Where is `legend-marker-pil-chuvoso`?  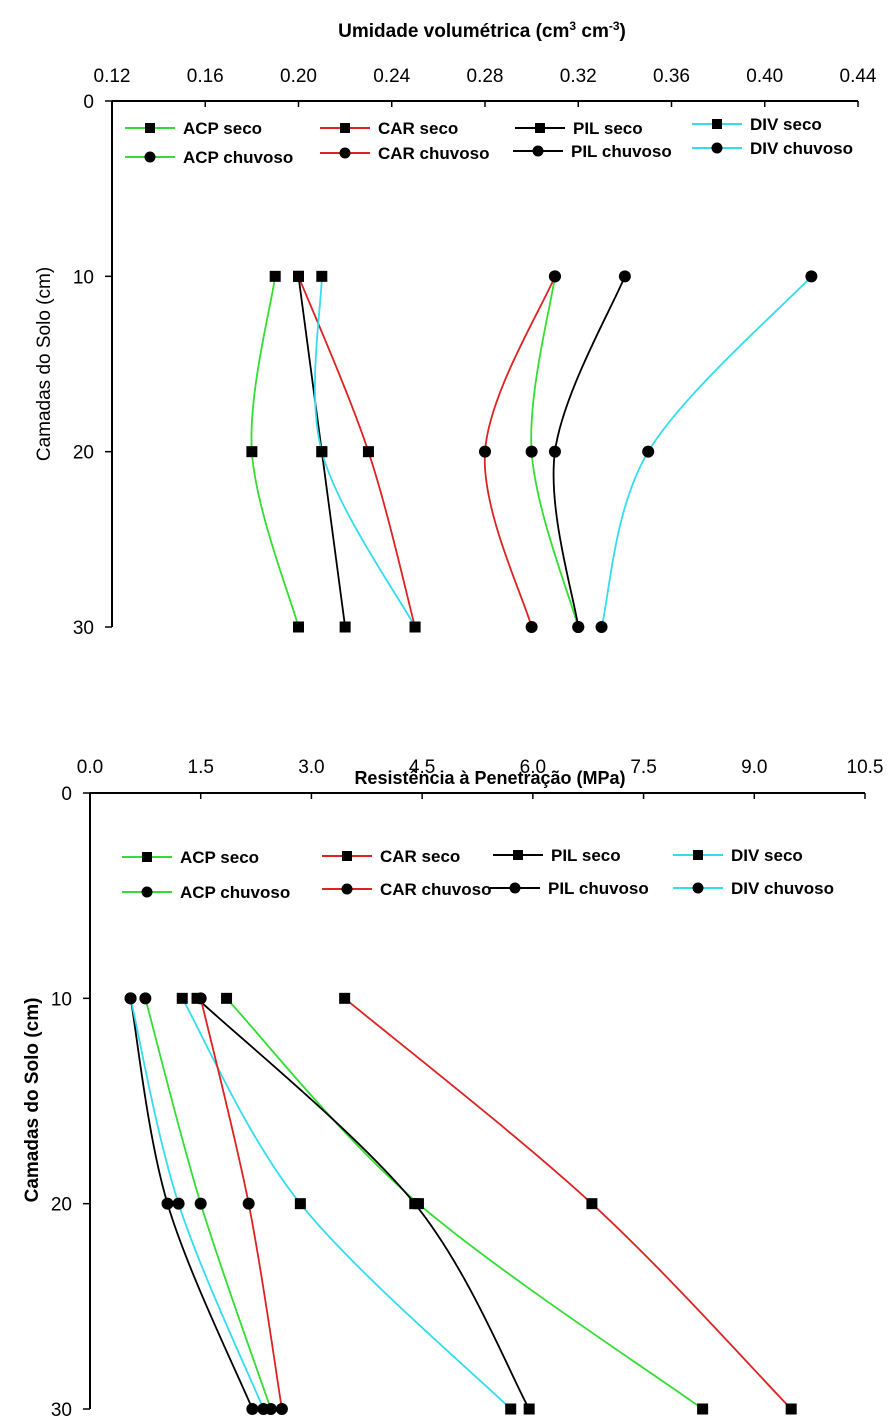
legend-marker-pil-chuvoso is located at coordinates (515, 888).